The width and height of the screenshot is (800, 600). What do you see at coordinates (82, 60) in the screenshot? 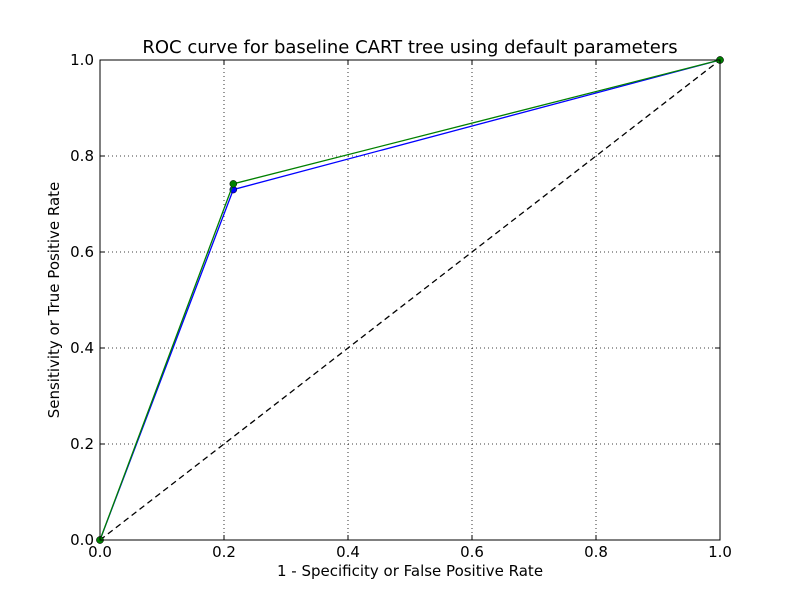
I see `y-tick-label: 1.0` at bounding box center [82, 60].